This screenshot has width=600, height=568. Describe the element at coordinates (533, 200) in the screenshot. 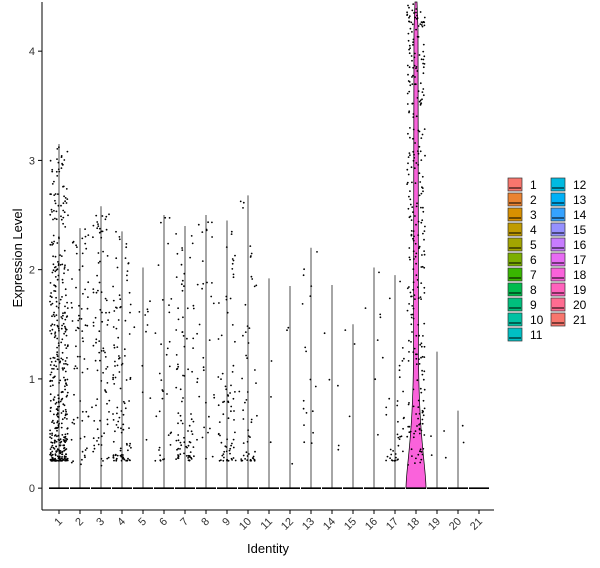

I see `legend-label: 2` at that location.